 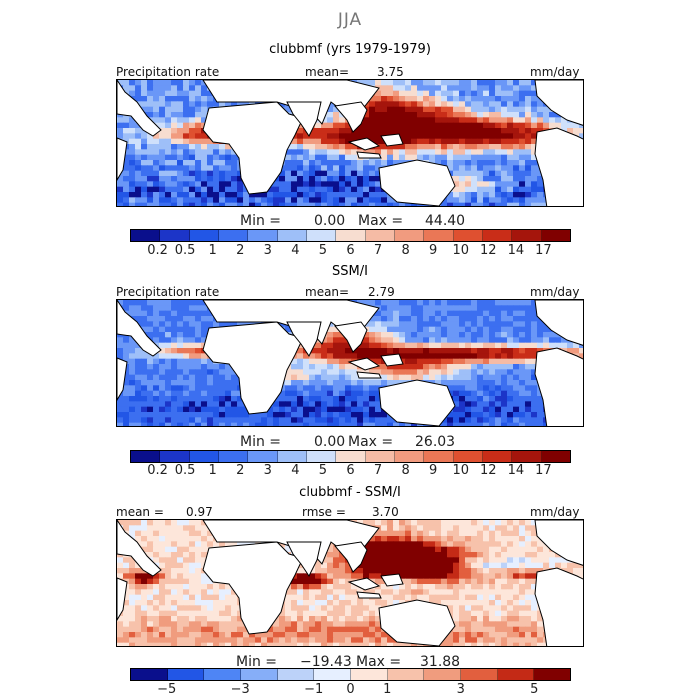 What do you see at coordinates (405, 470) in the screenshot?
I see `colorbar-tick-label: 8` at bounding box center [405, 470].